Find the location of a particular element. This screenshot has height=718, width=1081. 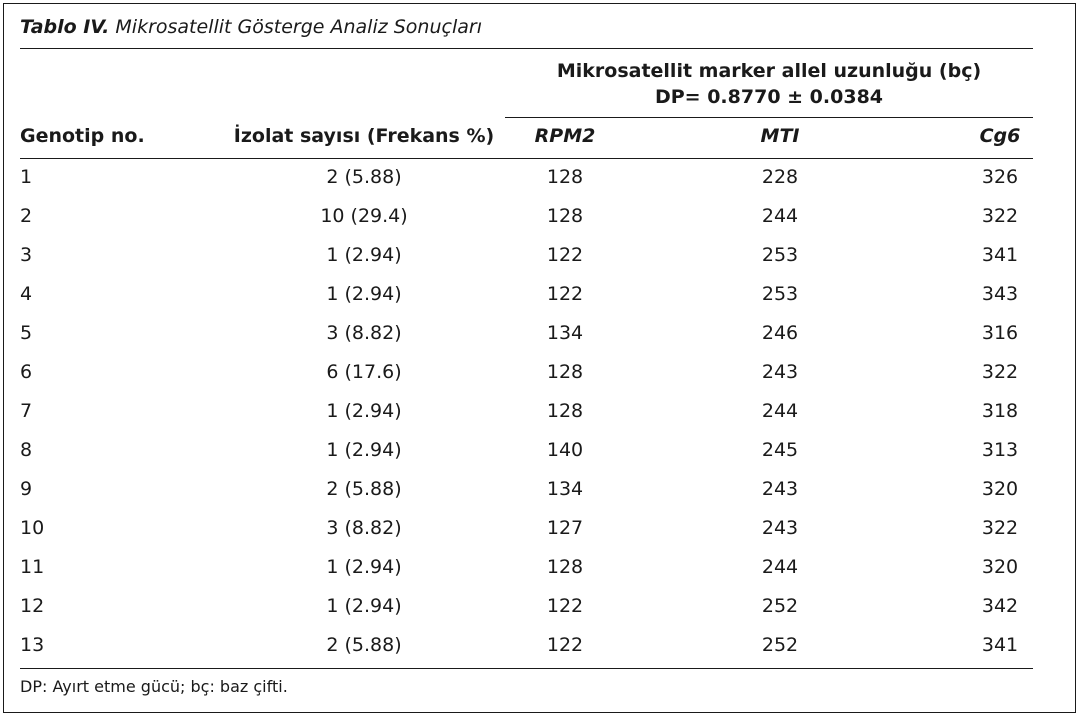

cell-genotype: 4 is located at coordinates (26, 294).